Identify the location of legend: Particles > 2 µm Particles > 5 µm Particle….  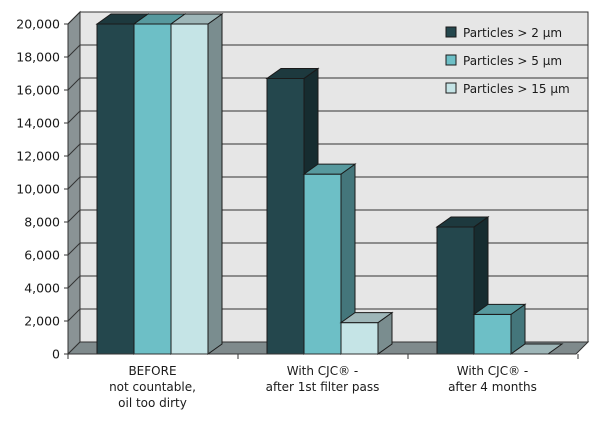
(507, 61).